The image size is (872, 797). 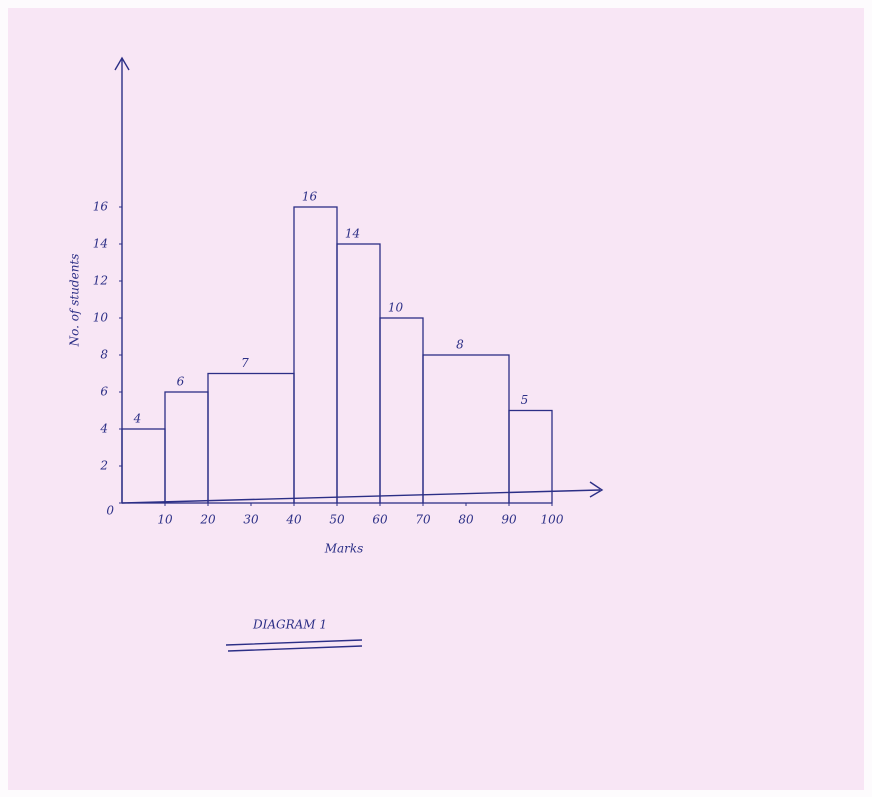 What do you see at coordinates (530, 456) in the screenshot?
I see `bar` at bounding box center [530, 456].